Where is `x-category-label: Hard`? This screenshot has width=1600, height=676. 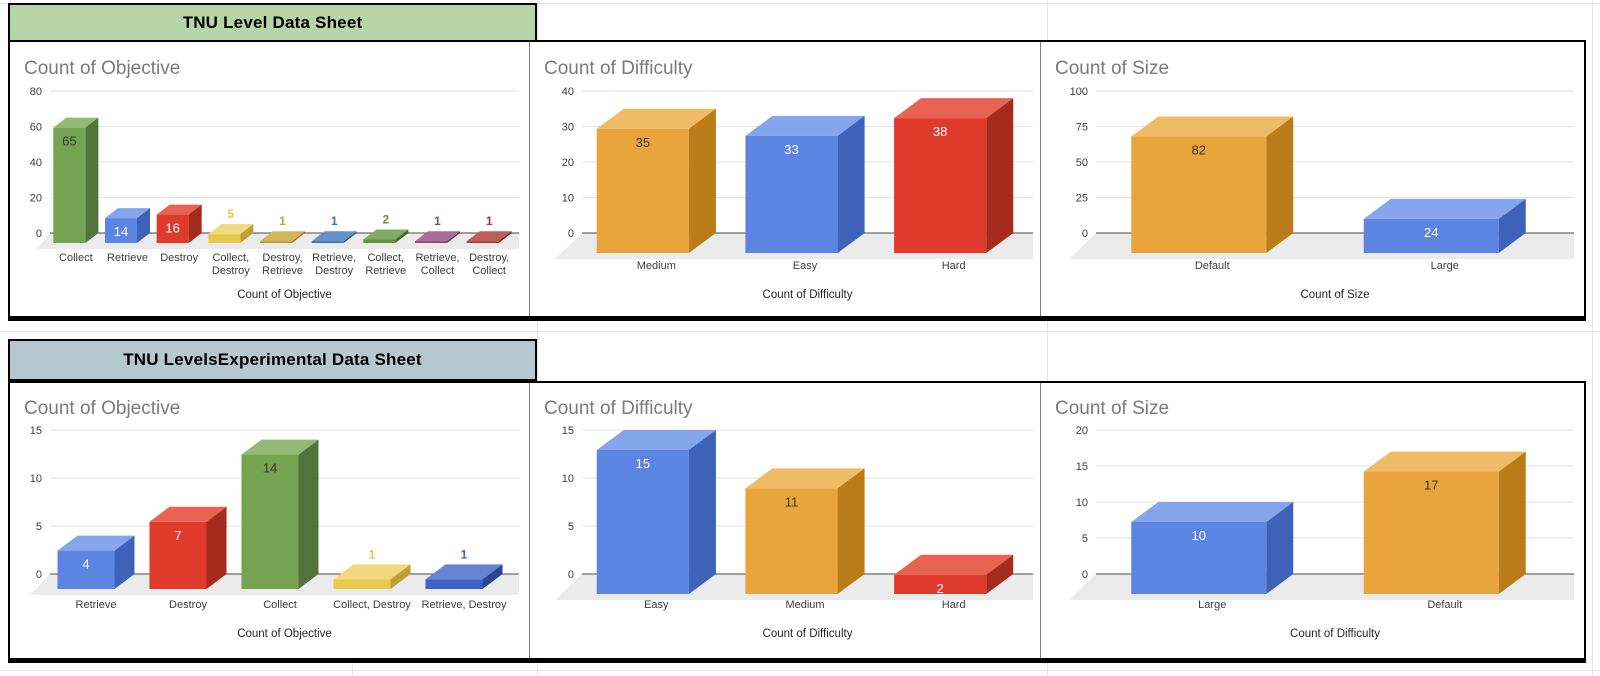 x-category-label: Hard is located at coordinates (954, 605).